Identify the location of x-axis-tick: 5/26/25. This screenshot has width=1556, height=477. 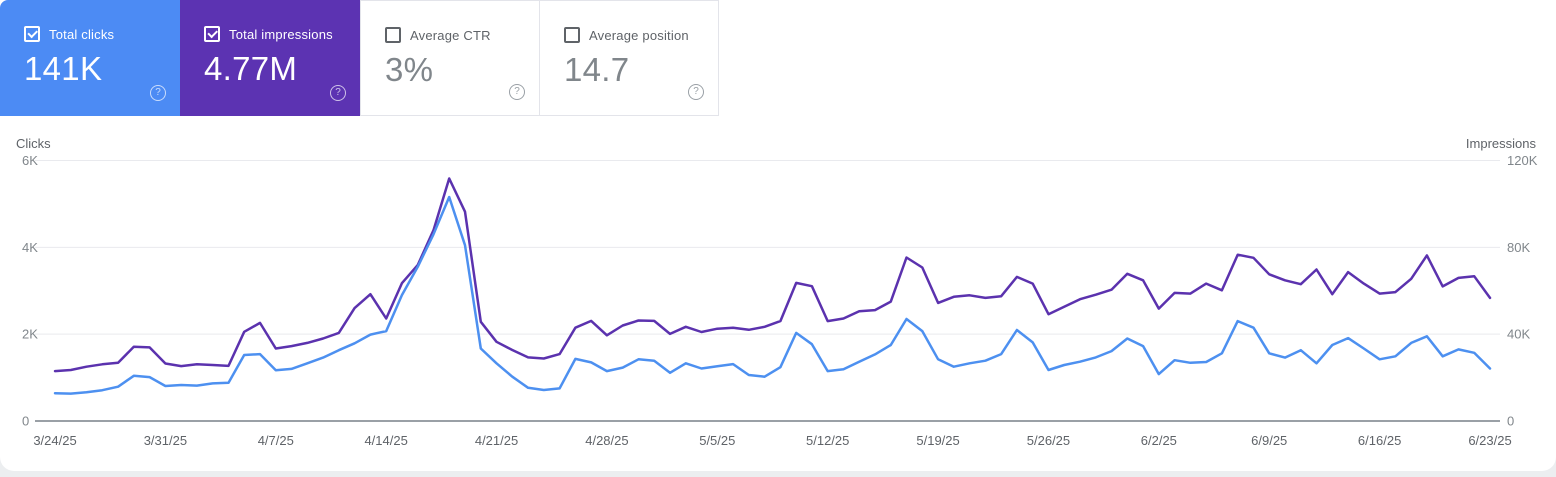
(1048, 440).